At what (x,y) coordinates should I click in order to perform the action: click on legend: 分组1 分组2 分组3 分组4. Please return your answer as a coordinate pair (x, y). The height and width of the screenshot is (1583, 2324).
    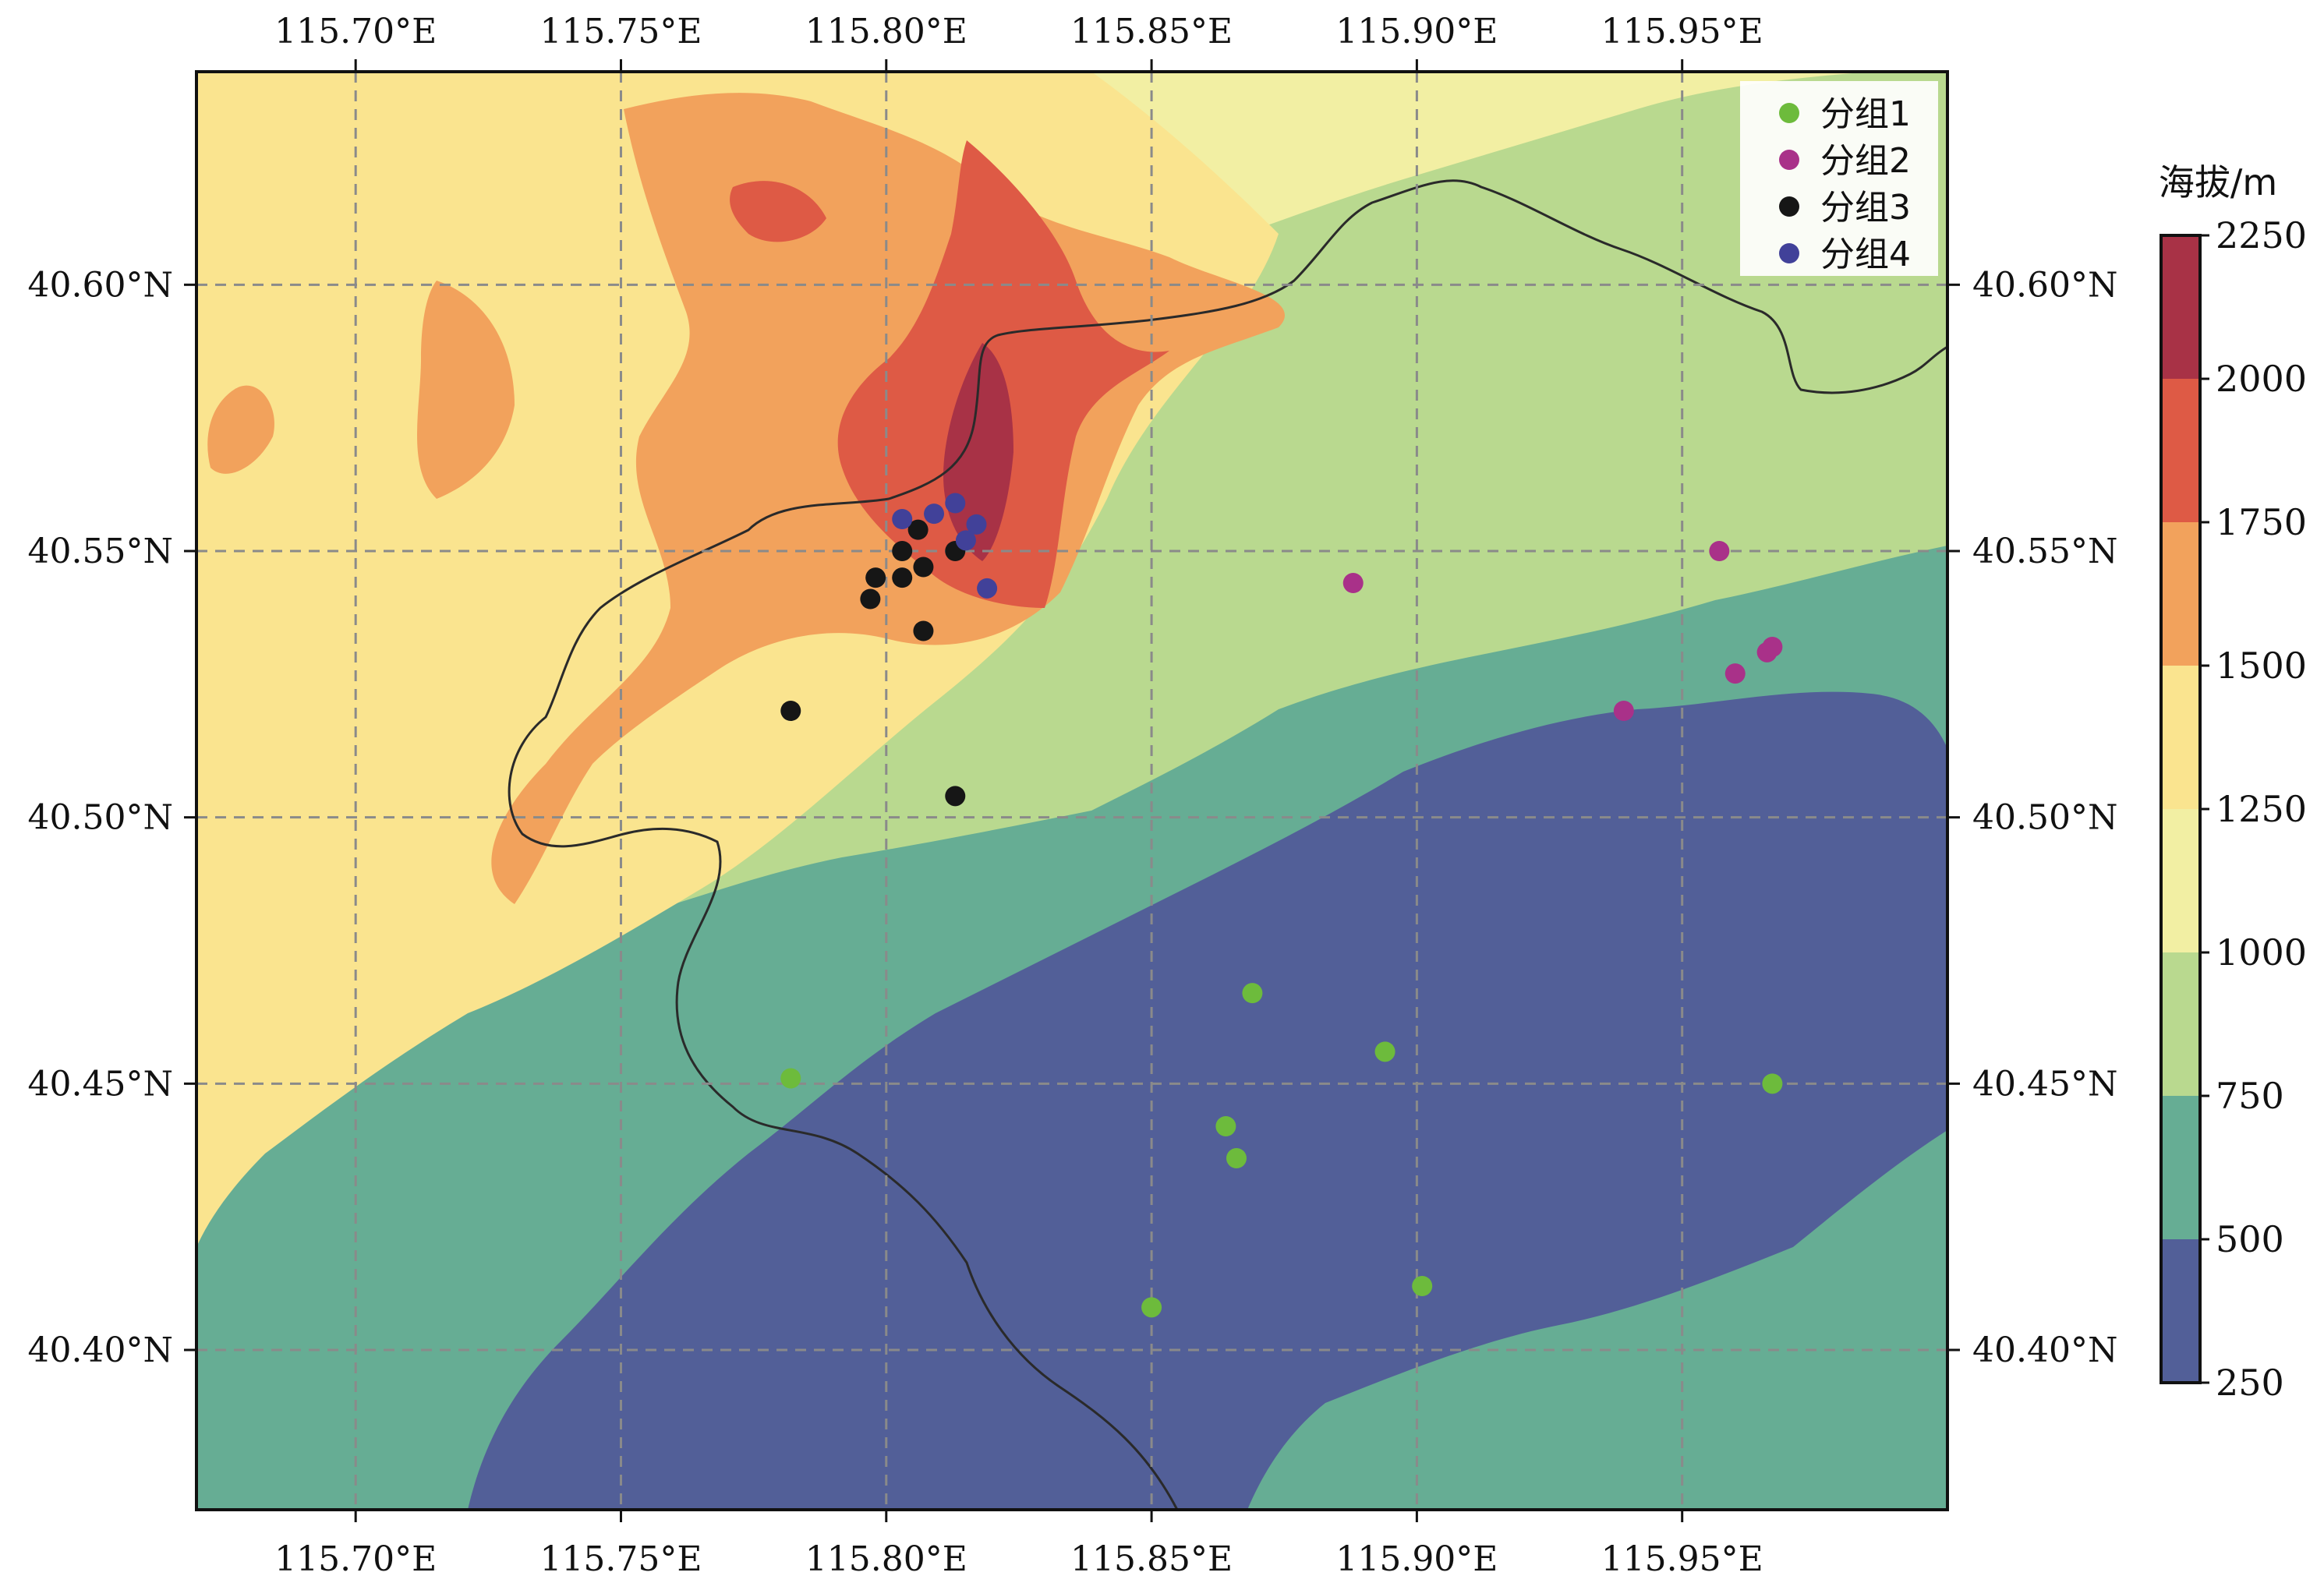
    Looking at the image, I should click on (1839, 178).